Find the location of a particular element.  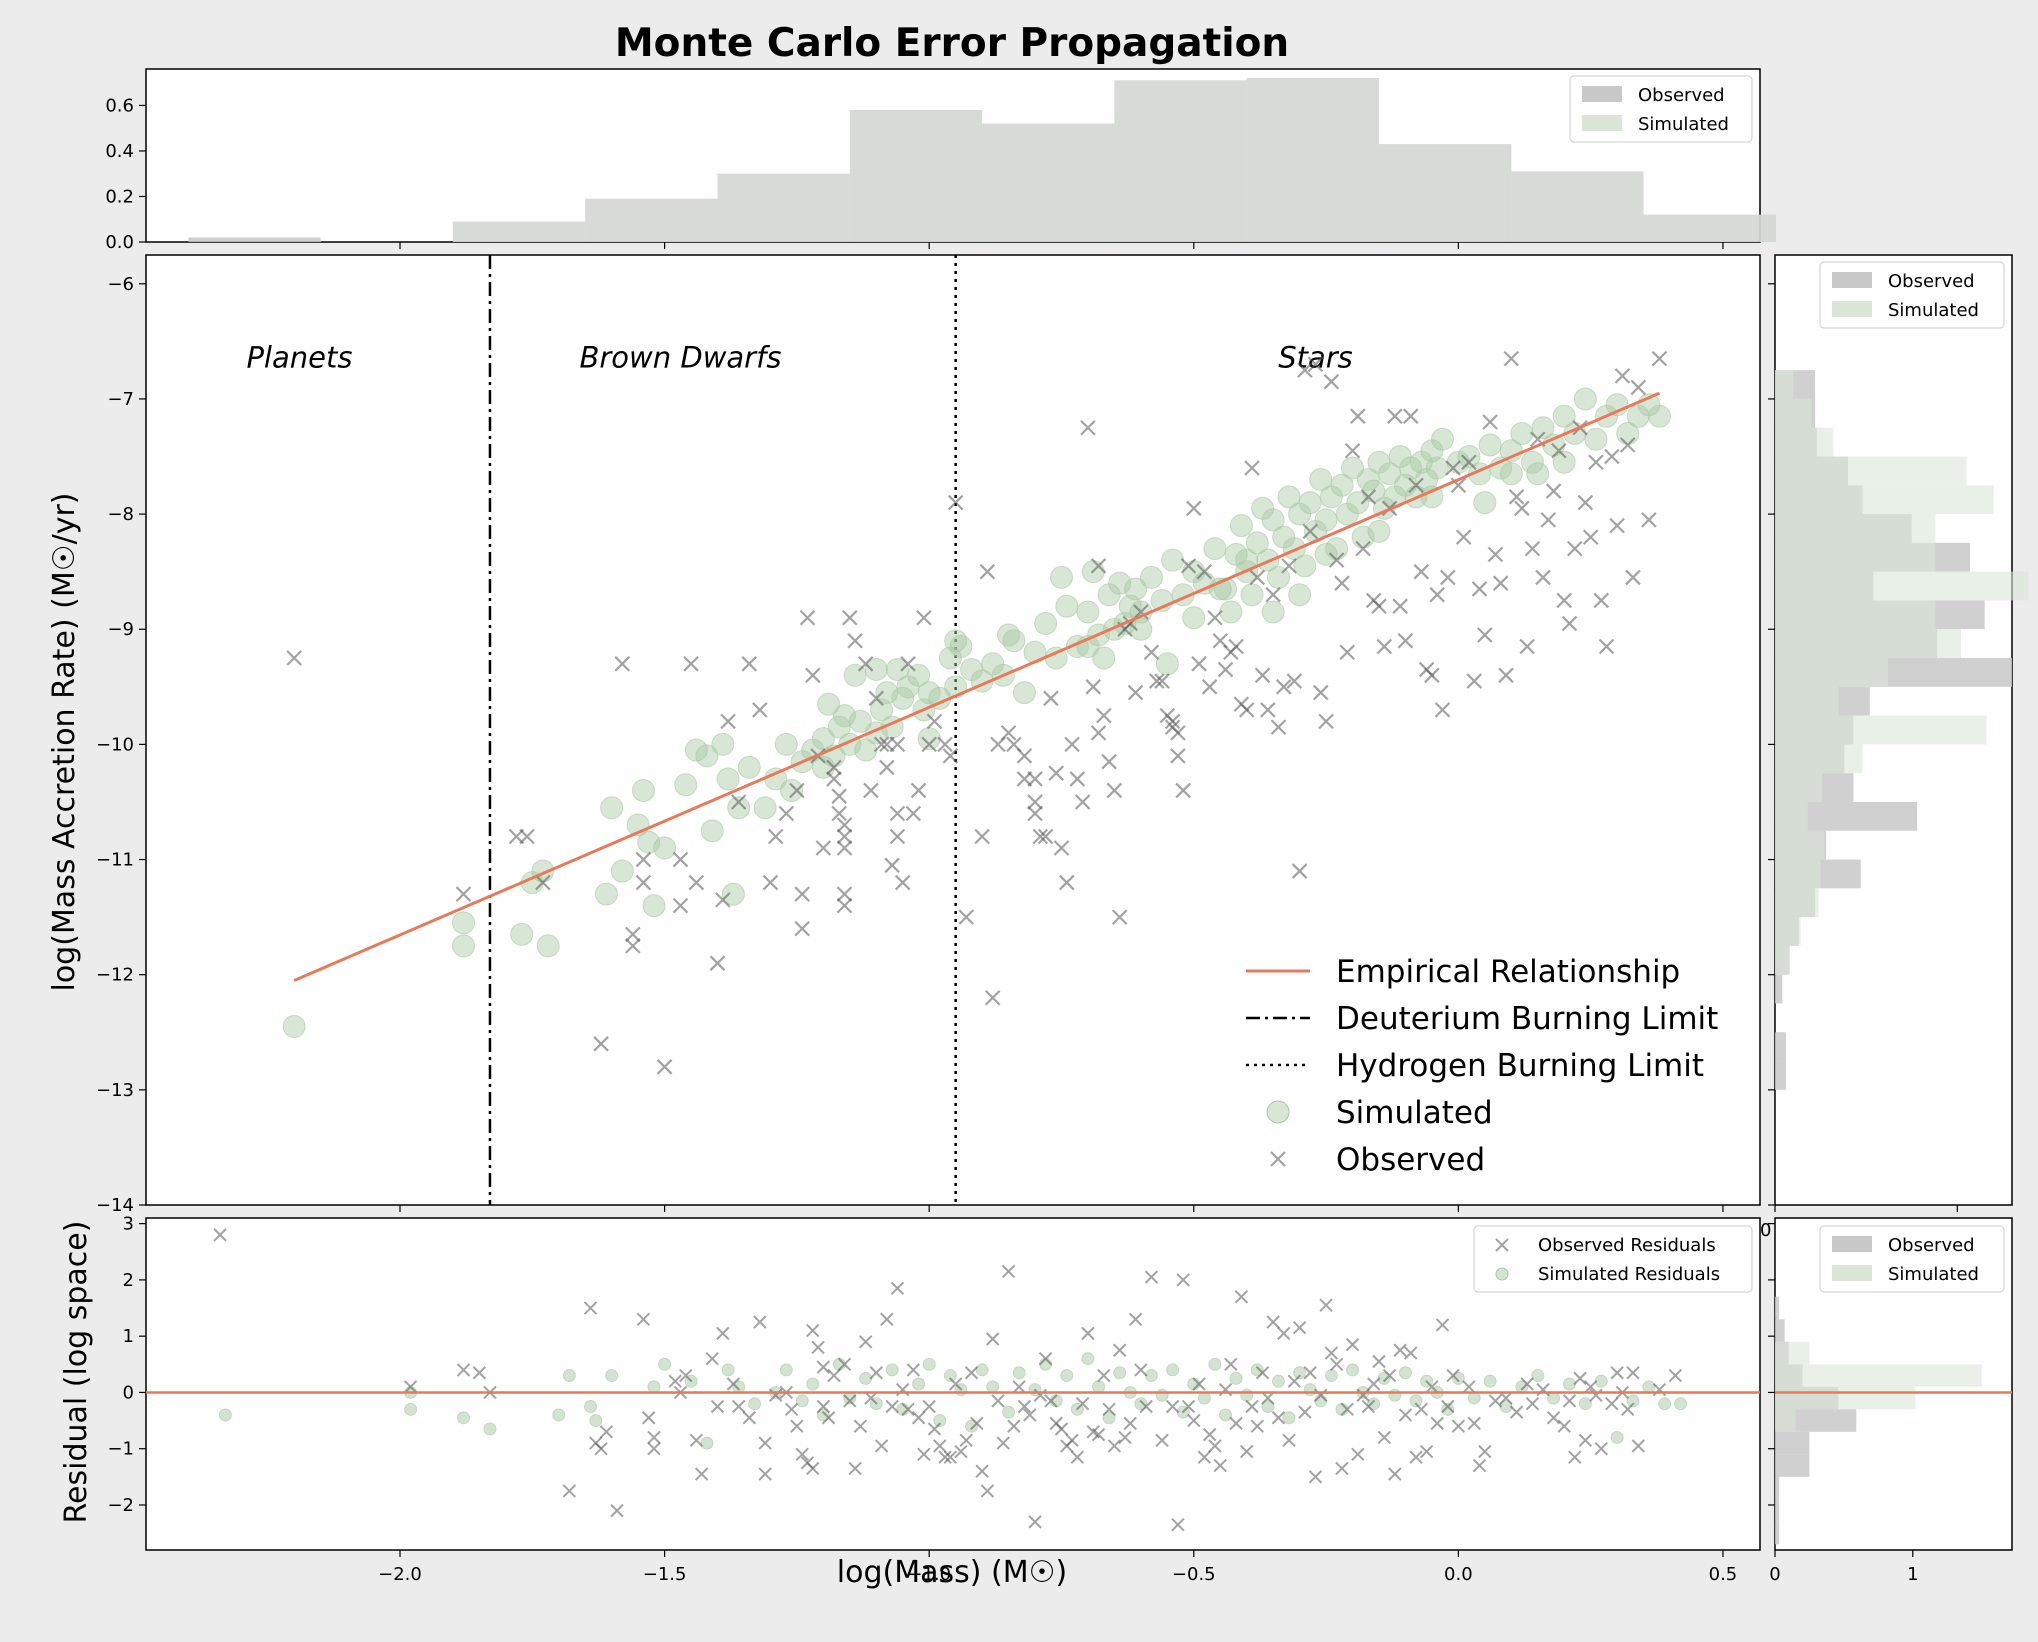

y-axis-label-residual: Residual (log space) is located at coordinates (76, 1372).